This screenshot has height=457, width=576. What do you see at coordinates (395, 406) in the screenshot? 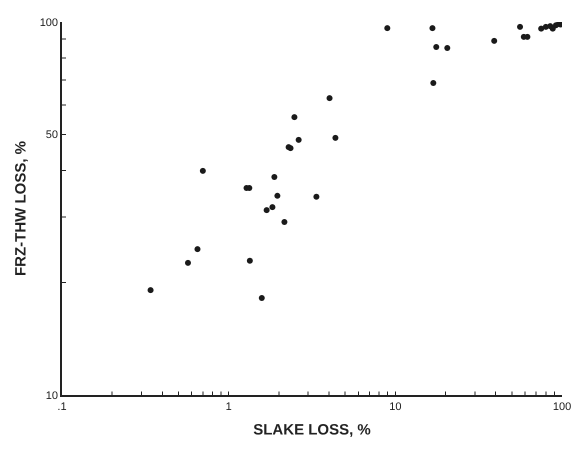
I see `x-tick-label: 10` at bounding box center [395, 406].